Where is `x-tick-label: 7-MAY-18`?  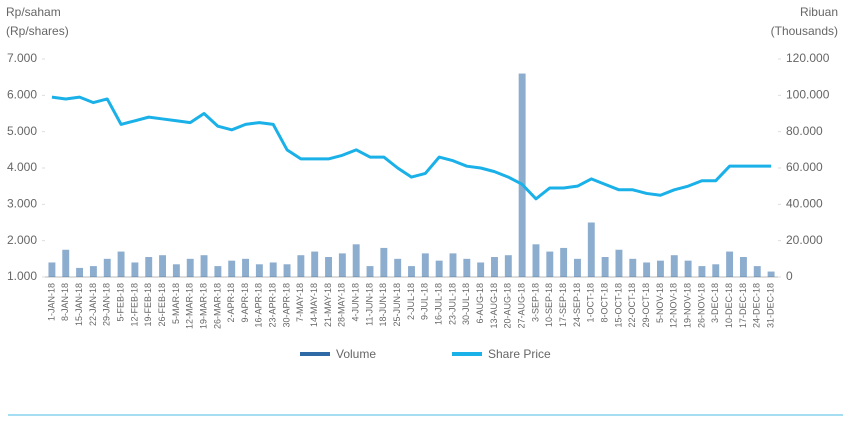 x-tick-label: 7-MAY-18 is located at coordinates (300, 302).